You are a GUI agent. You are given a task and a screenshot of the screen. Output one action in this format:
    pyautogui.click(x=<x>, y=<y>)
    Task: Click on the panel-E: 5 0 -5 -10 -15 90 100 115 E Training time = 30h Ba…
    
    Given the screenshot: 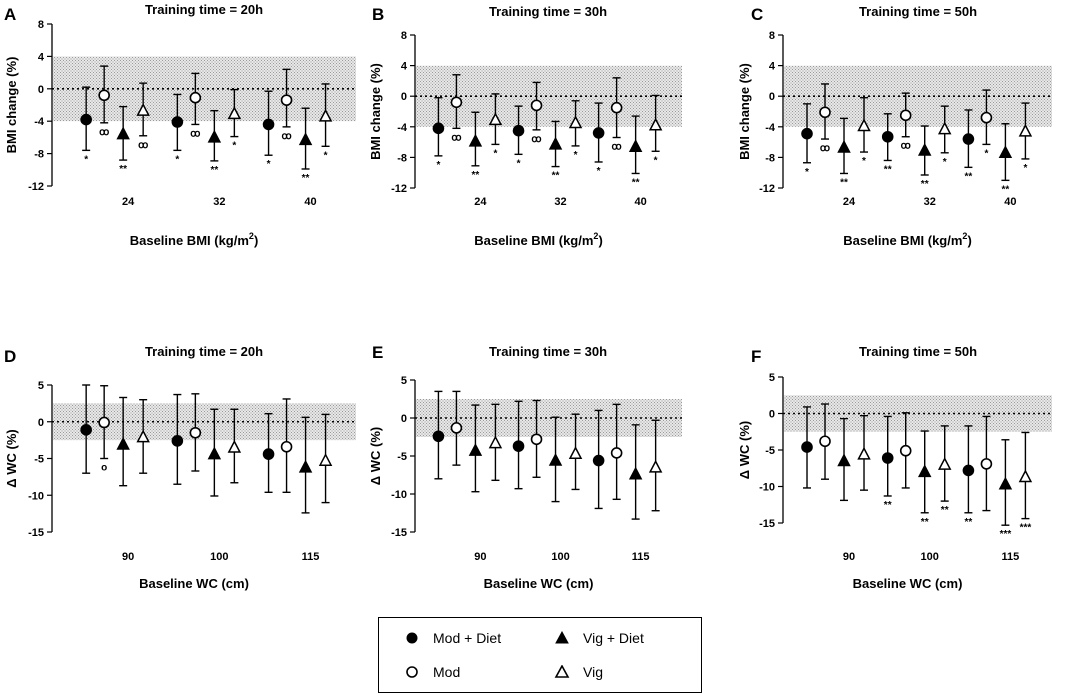 What is the action you would take?
    pyautogui.click(x=525, y=467)
    